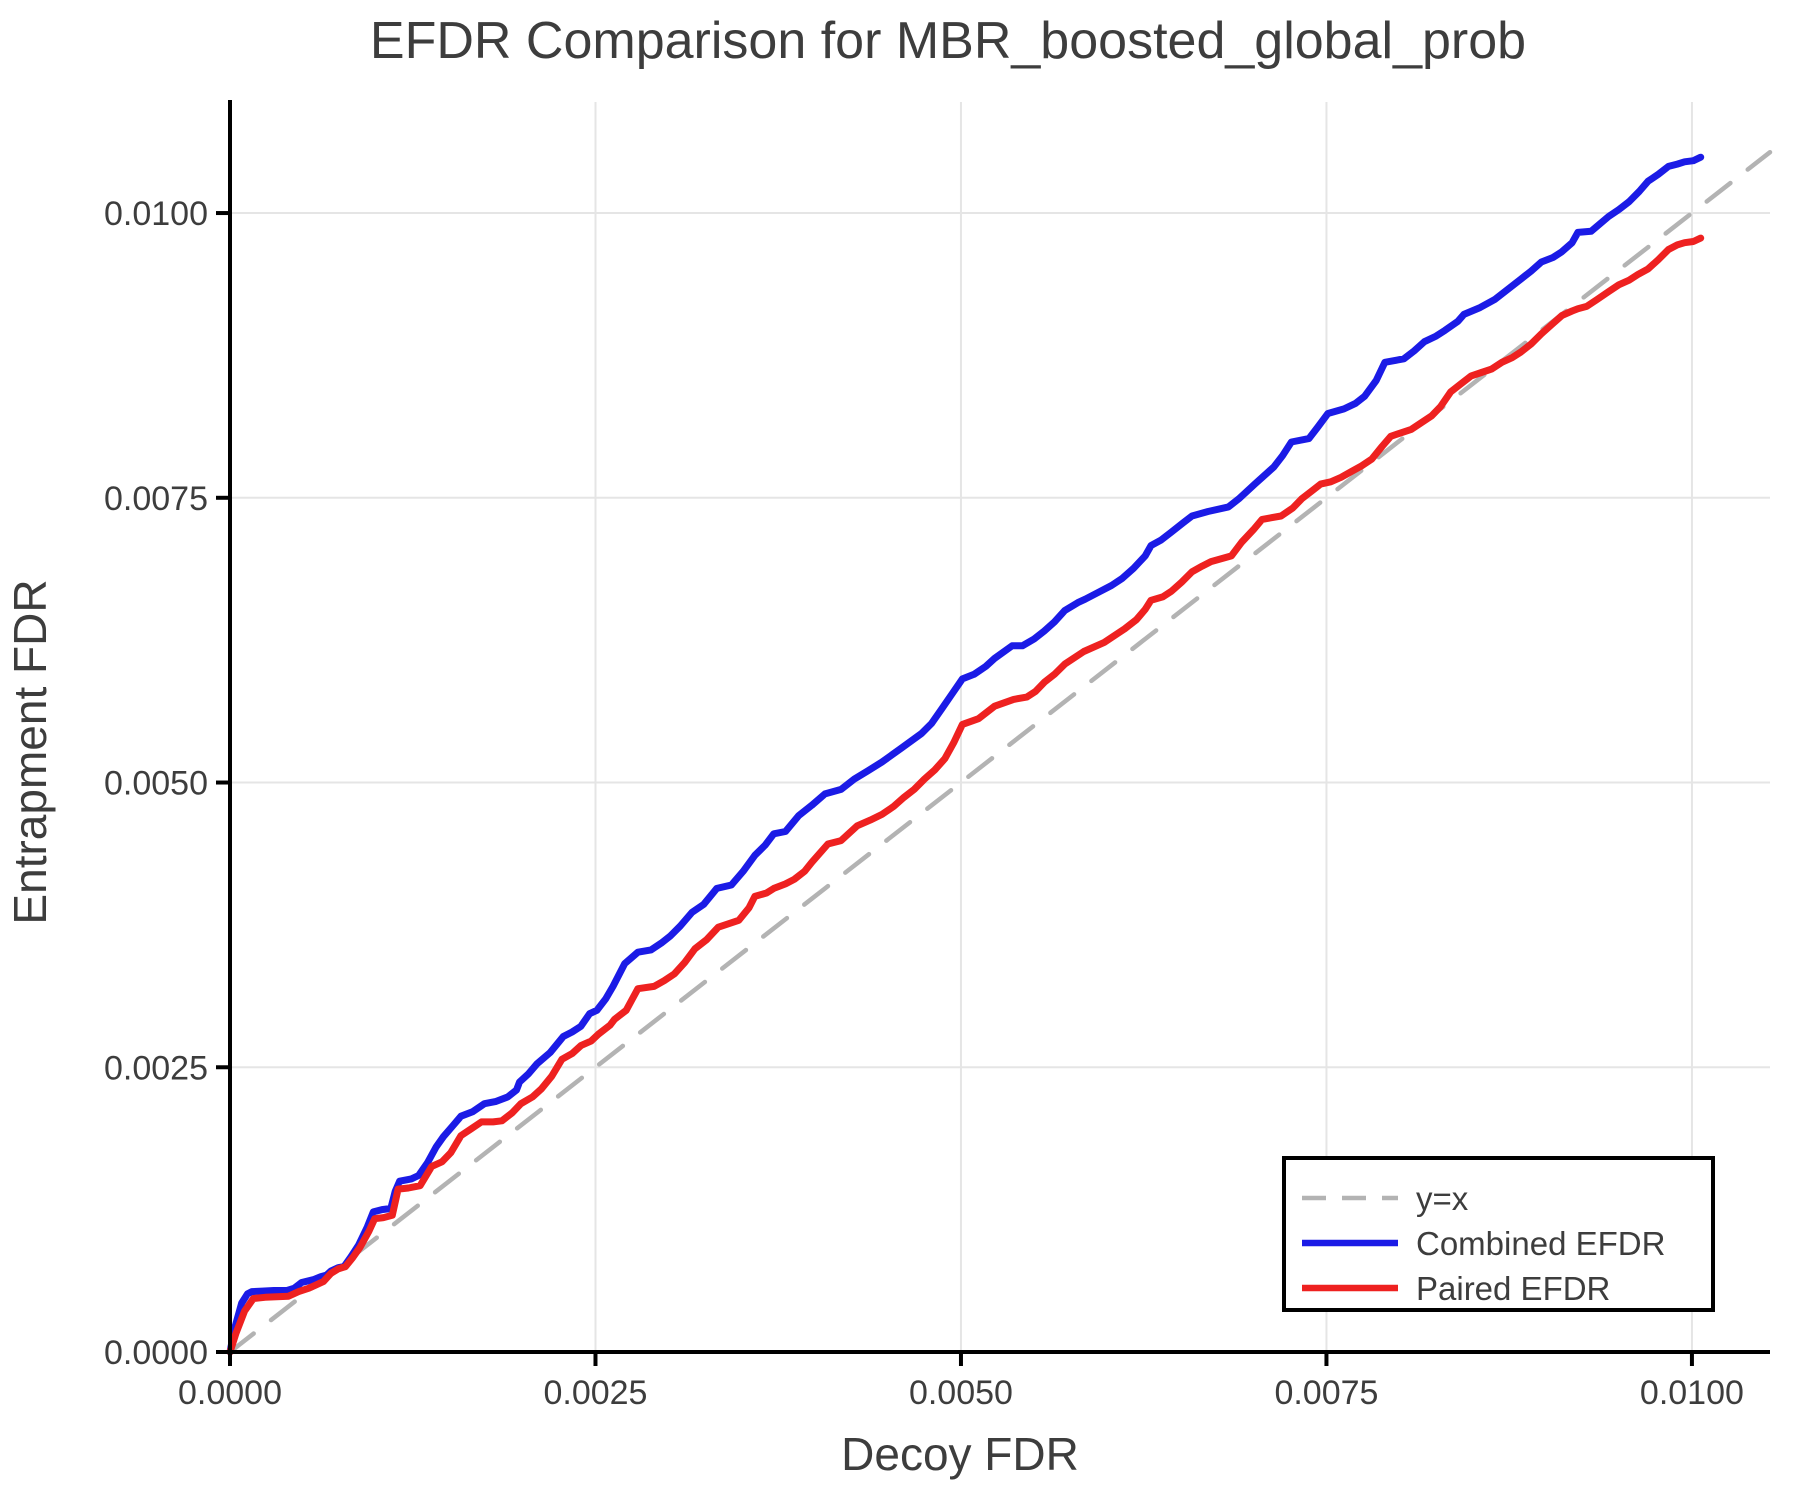 This screenshot has height=1505, width=1800. I want to click on x-tick-label: 0.0050, so click(961, 1393).